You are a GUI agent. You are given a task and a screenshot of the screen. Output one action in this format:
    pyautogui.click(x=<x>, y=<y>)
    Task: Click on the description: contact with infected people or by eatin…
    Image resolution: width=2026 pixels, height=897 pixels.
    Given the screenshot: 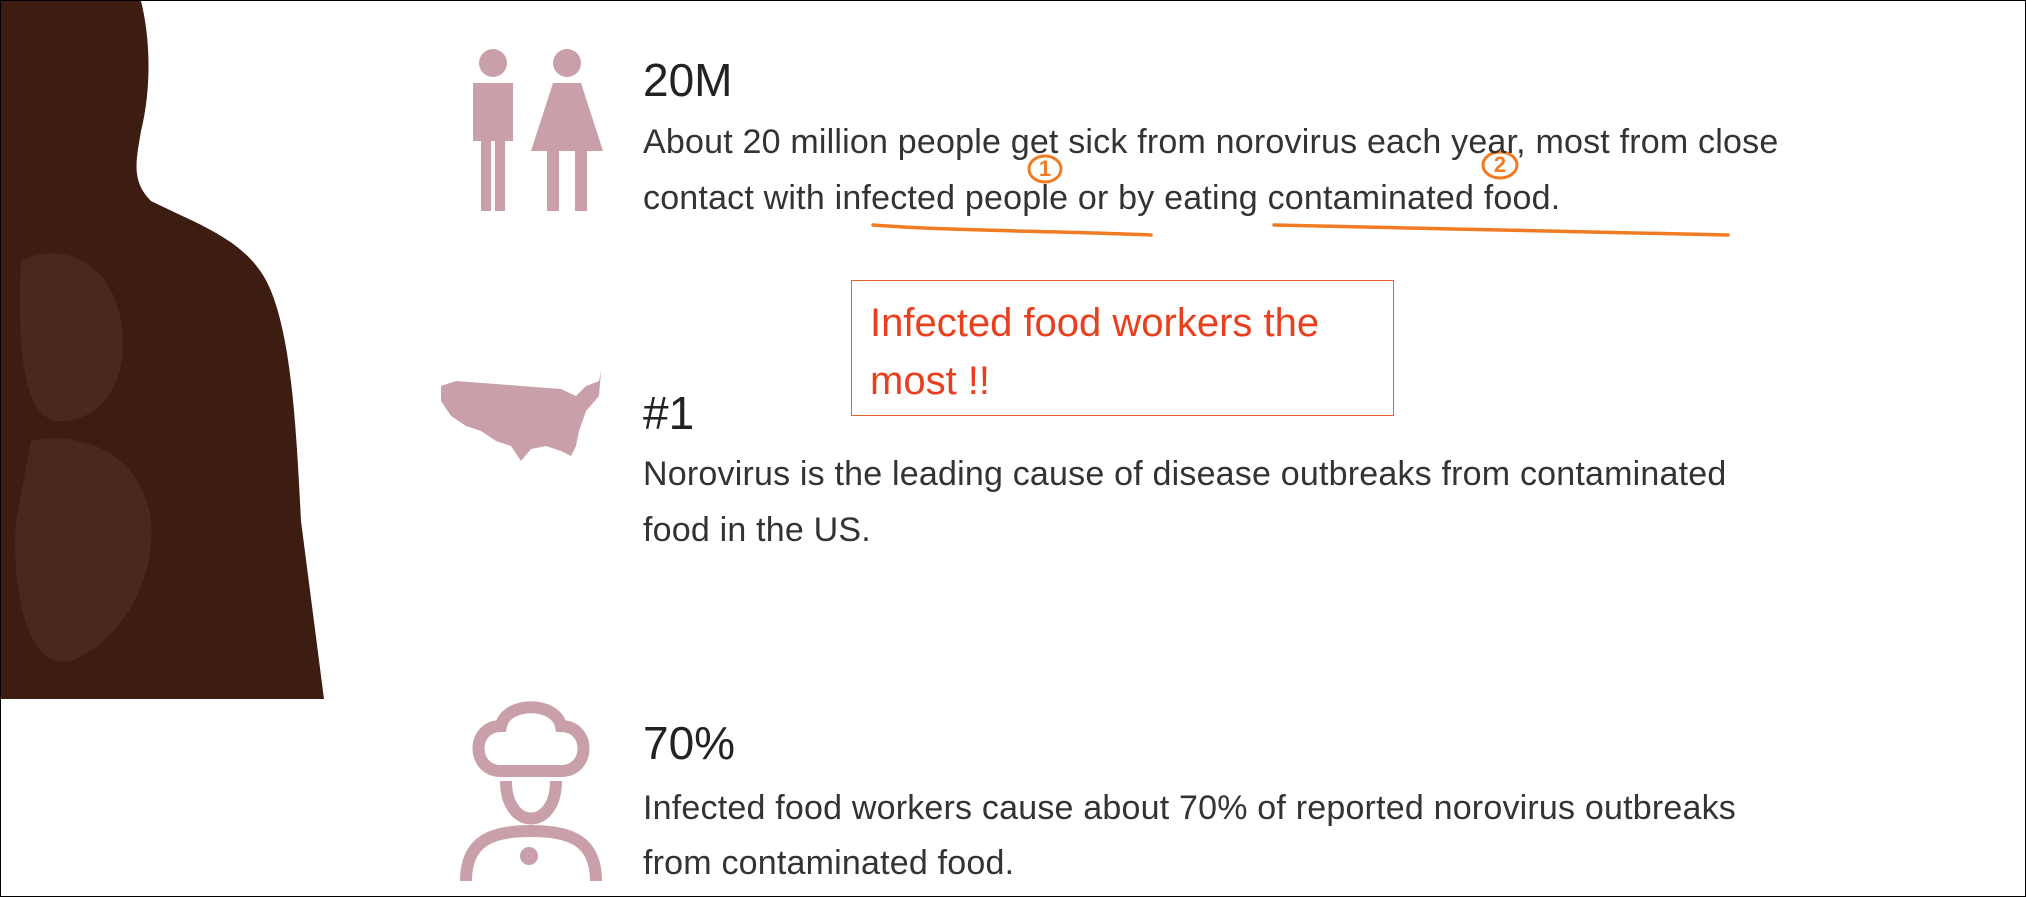 What is the action you would take?
    pyautogui.click(x=1102, y=198)
    